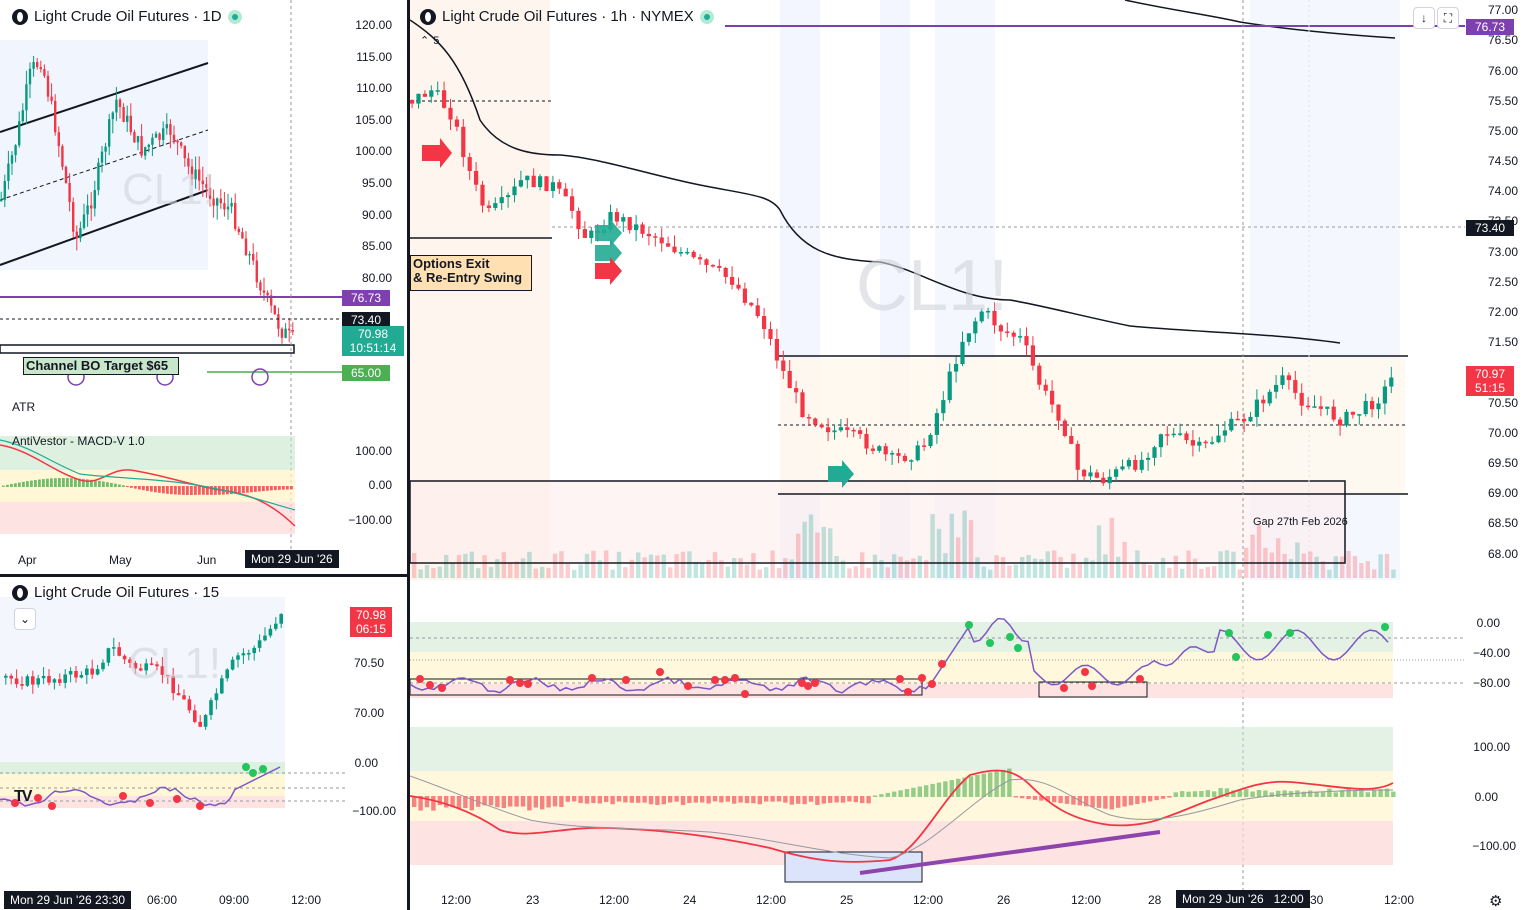  Describe the element at coordinates (207, 560) in the screenshot. I see `time-label: Jun` at that location.